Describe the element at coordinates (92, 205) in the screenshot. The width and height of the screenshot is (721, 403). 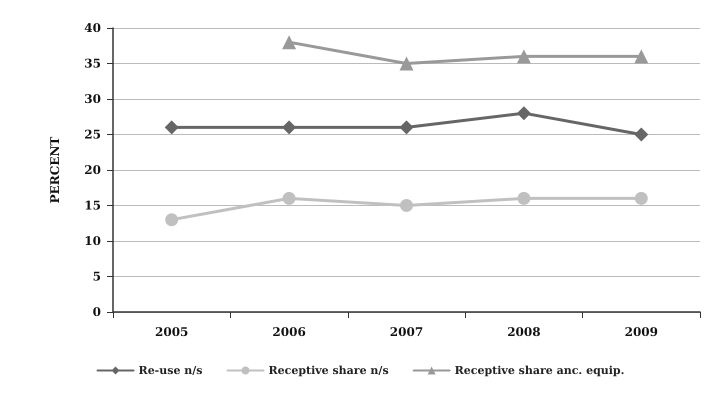
I see `y-tick-label: 15` at that location.